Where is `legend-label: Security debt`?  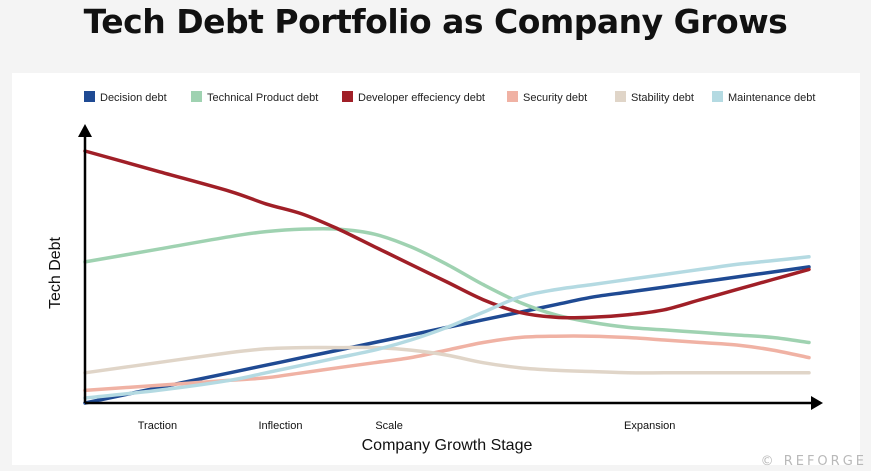
legend-label: Security debt is located at coordinates (555, 98).